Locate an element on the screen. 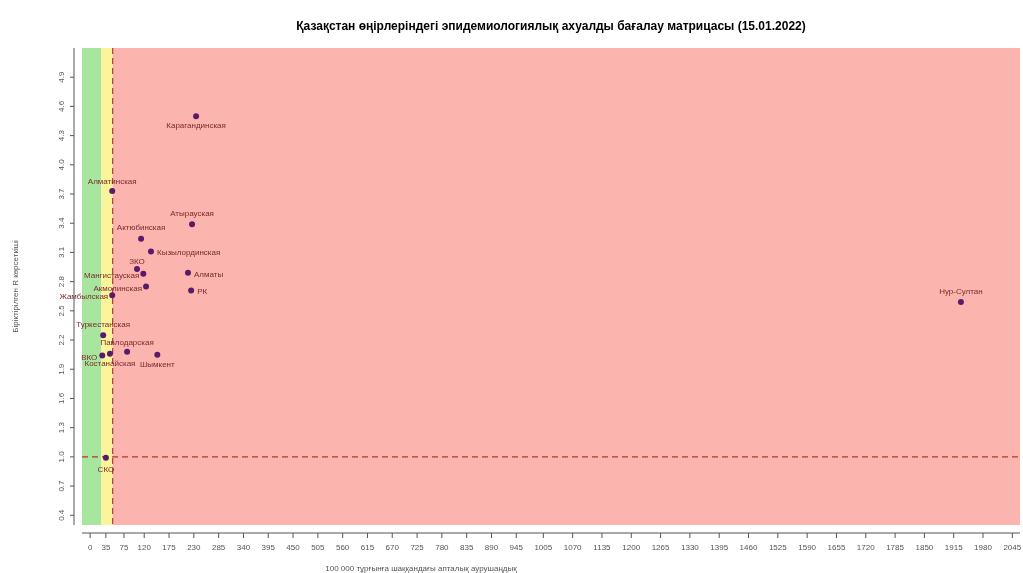 This screenshot has height=573, width=1023. chart-title: Қазақстан өңірлеріндегі эпидемиологиялық ахуалды бағалау матрицасы (15.01.2022) is located at coordinates (551, 26).